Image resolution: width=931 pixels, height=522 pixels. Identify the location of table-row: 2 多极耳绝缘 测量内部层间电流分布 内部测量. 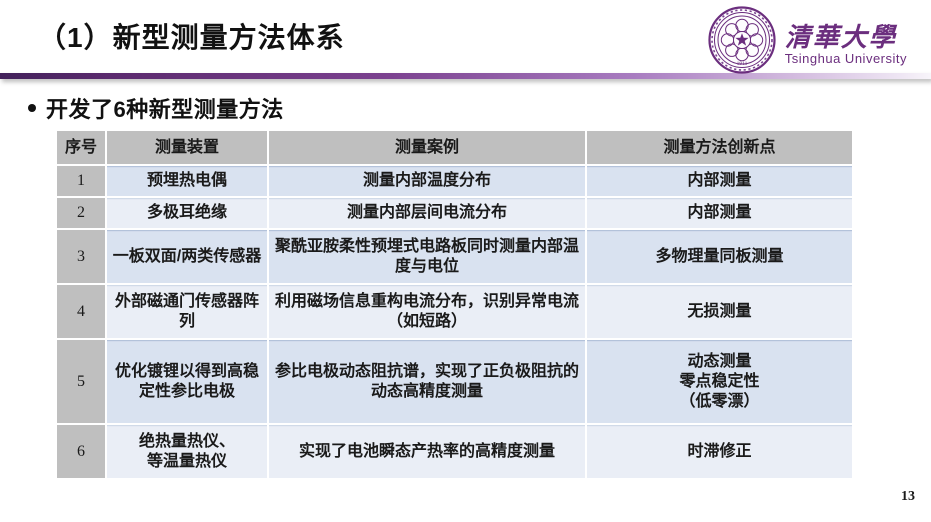
(454, 213).